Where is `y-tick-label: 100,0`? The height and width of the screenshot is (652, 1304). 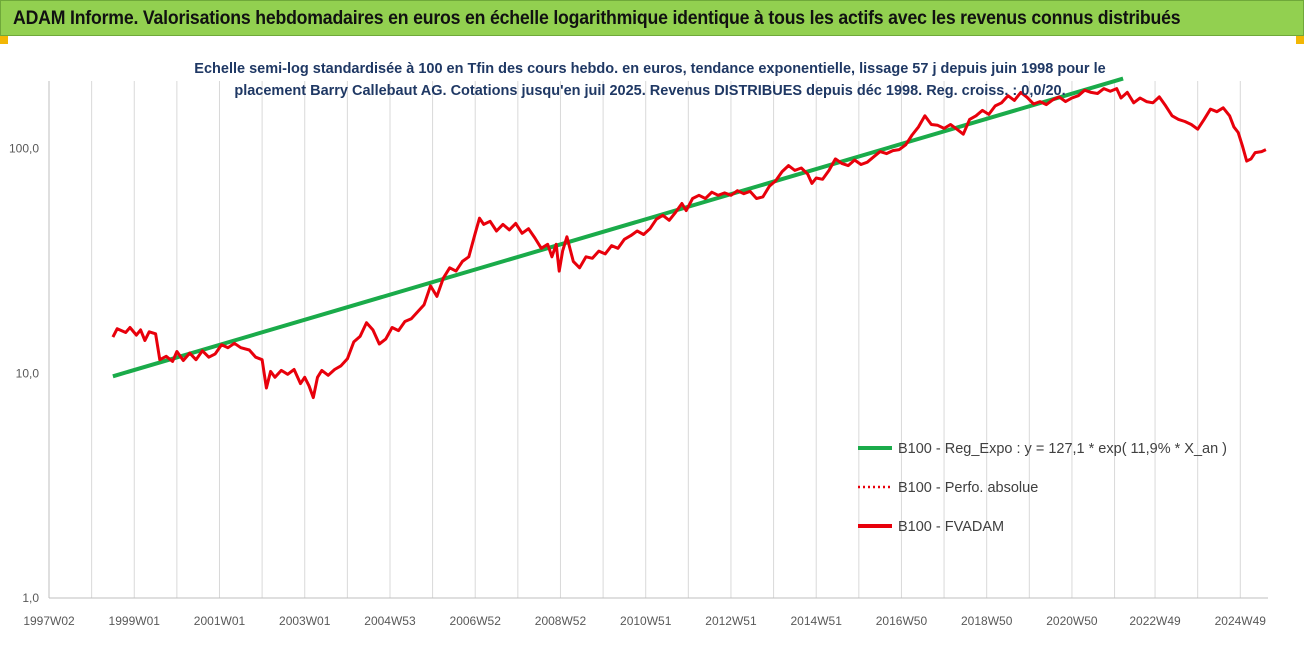 y-tick-label: 100,0 is located at coordinates (24, 149).